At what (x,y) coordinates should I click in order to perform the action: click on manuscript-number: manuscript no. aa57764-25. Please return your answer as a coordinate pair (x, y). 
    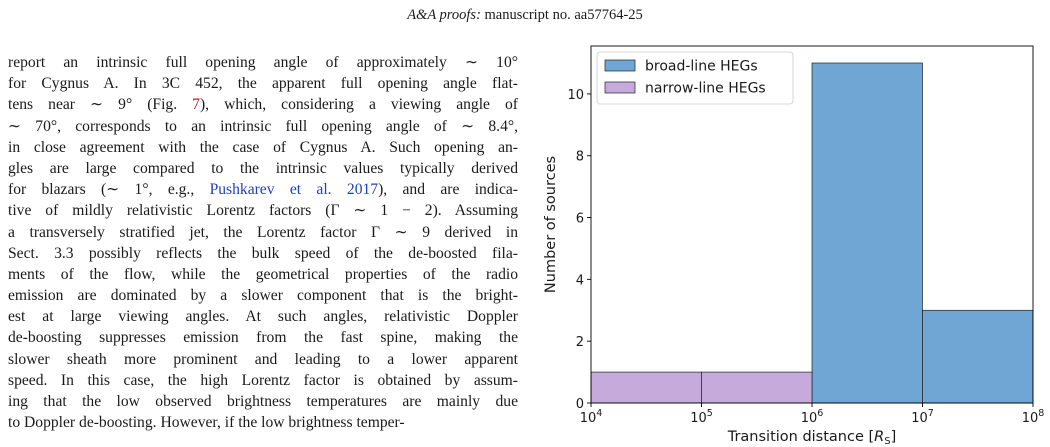
    Looking at the image, I should click on (563, 15).